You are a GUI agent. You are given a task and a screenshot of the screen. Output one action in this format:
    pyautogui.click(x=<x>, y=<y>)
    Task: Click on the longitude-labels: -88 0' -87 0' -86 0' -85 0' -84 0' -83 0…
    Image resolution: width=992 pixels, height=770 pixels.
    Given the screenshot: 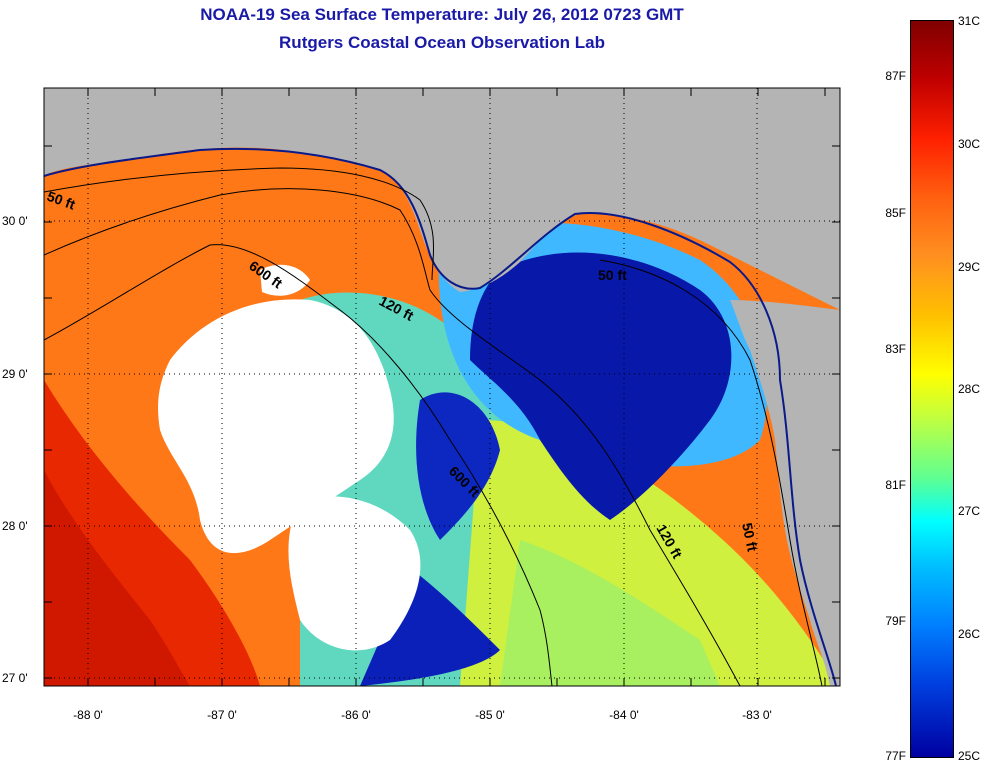 What is the action you would take?
    pyautogui.click(x=422, y=715)
    